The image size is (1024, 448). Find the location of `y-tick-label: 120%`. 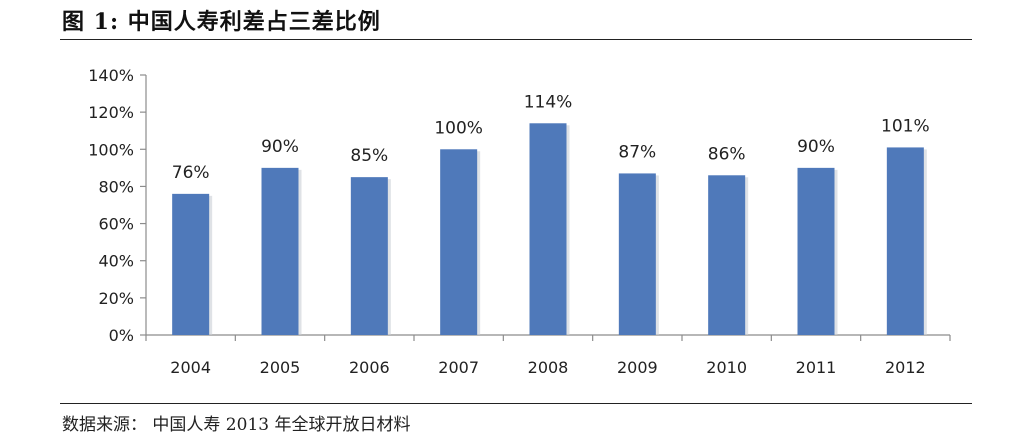

y-tick-label: 120% is located at coordinates (111, 112).